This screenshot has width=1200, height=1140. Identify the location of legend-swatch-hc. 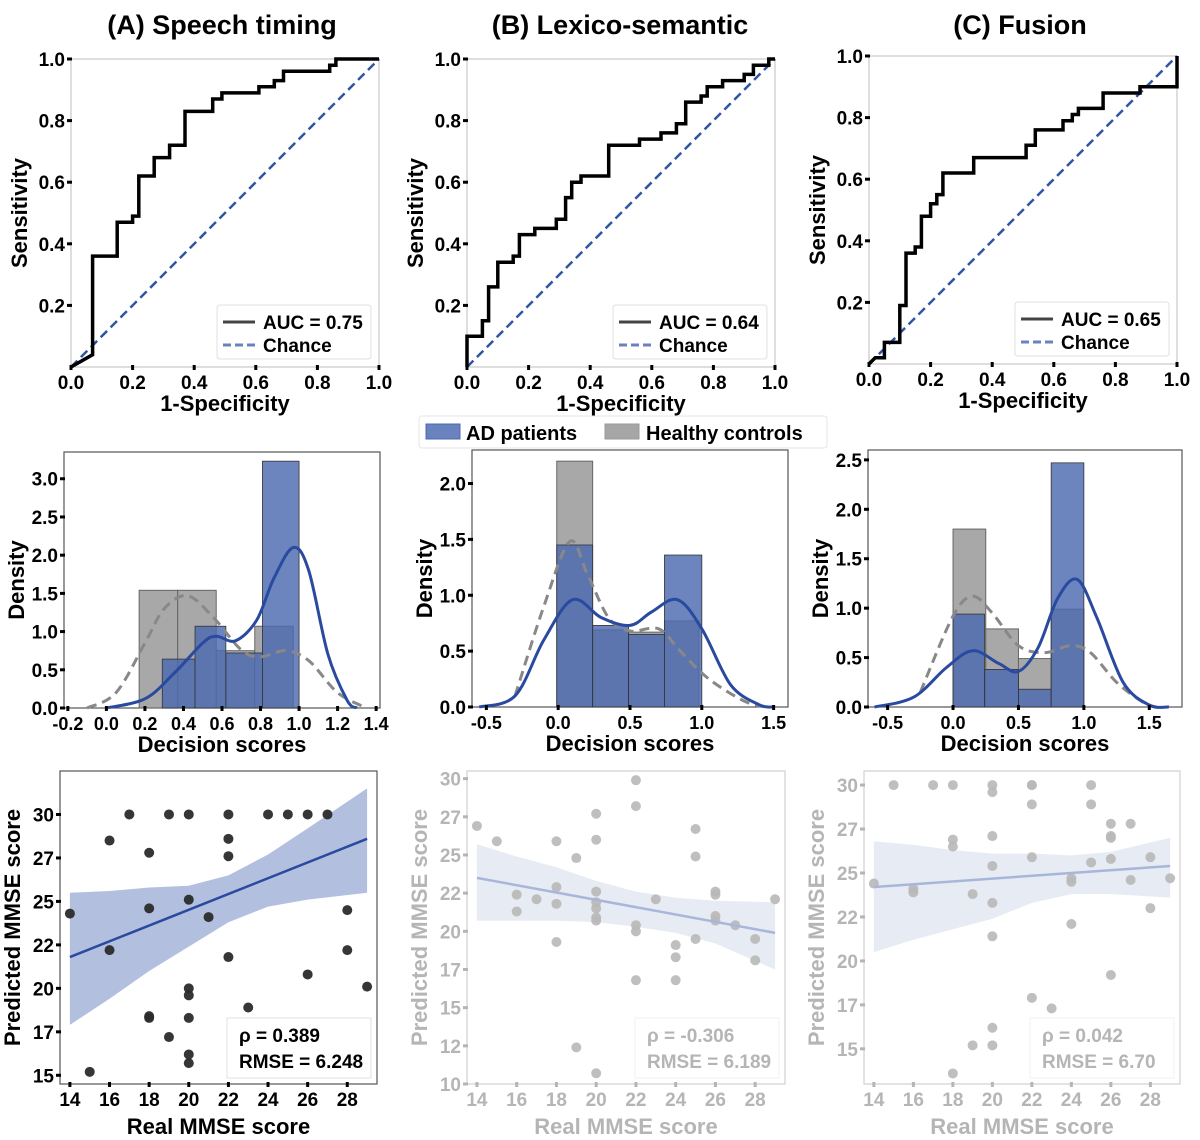
(622, 431).